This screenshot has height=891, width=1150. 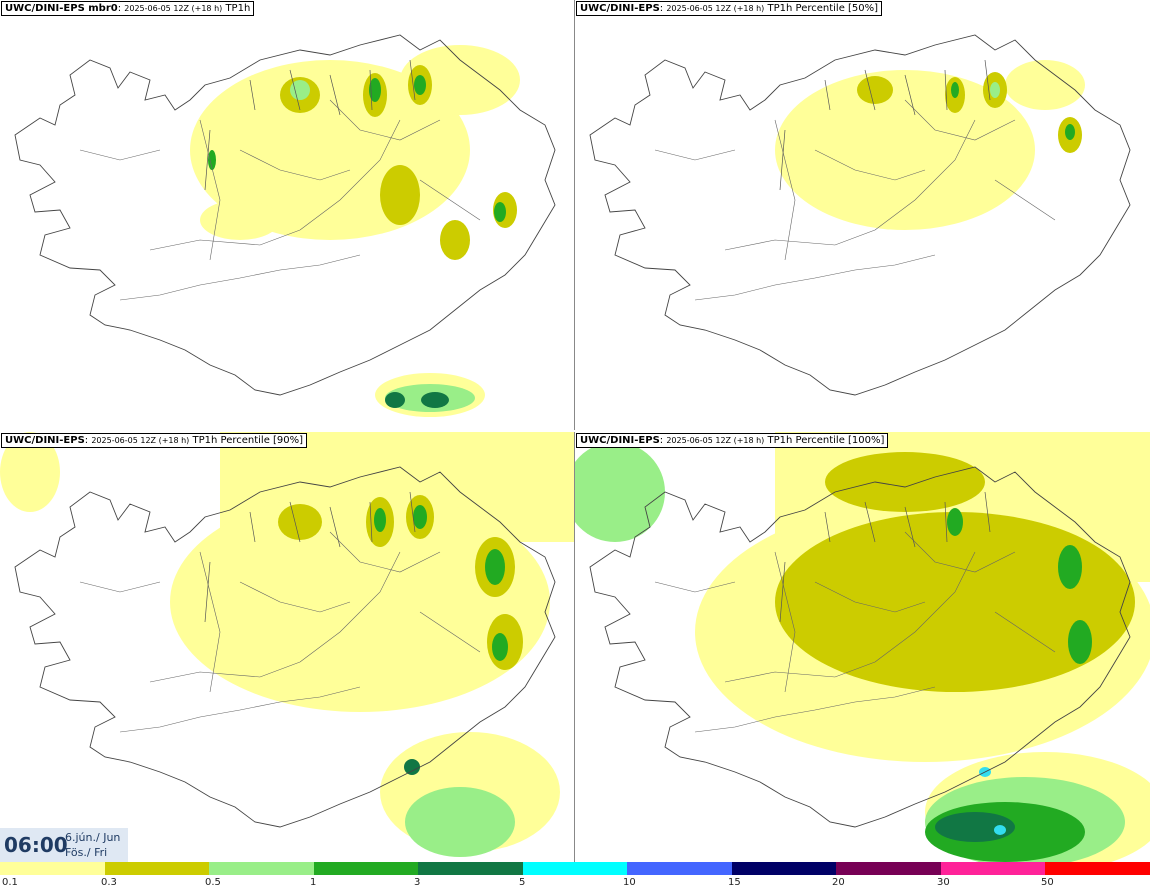 I want to click on valid-time-box: 06:00 6.jún./ Jun Fös./ Fri, so click(x=64, y=845).